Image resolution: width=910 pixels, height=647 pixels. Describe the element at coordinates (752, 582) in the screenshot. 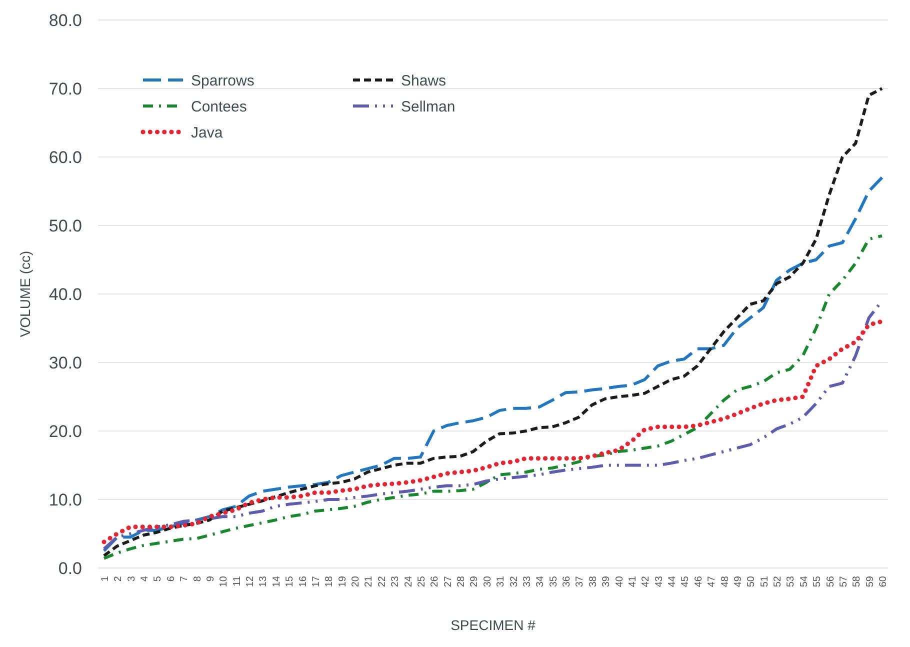

I see `x-tick-label: 50` at that location.